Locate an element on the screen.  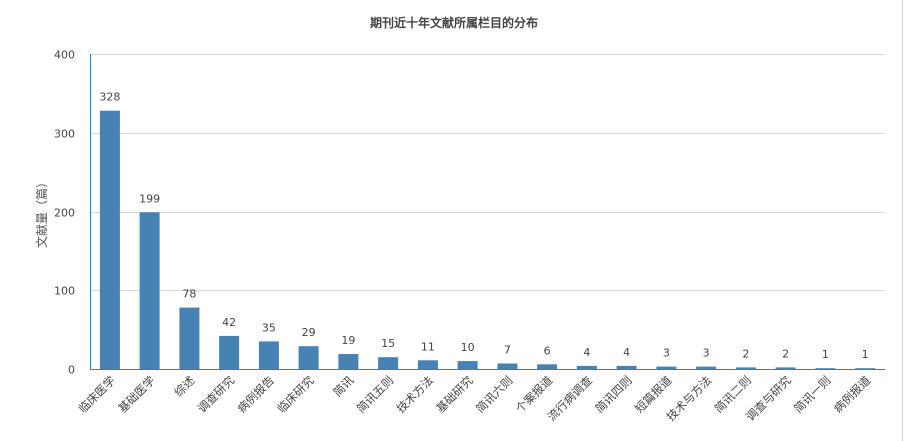
chart-title: 期刊近十年文献所属栏目的分布 is located at coordinates (454, 22).